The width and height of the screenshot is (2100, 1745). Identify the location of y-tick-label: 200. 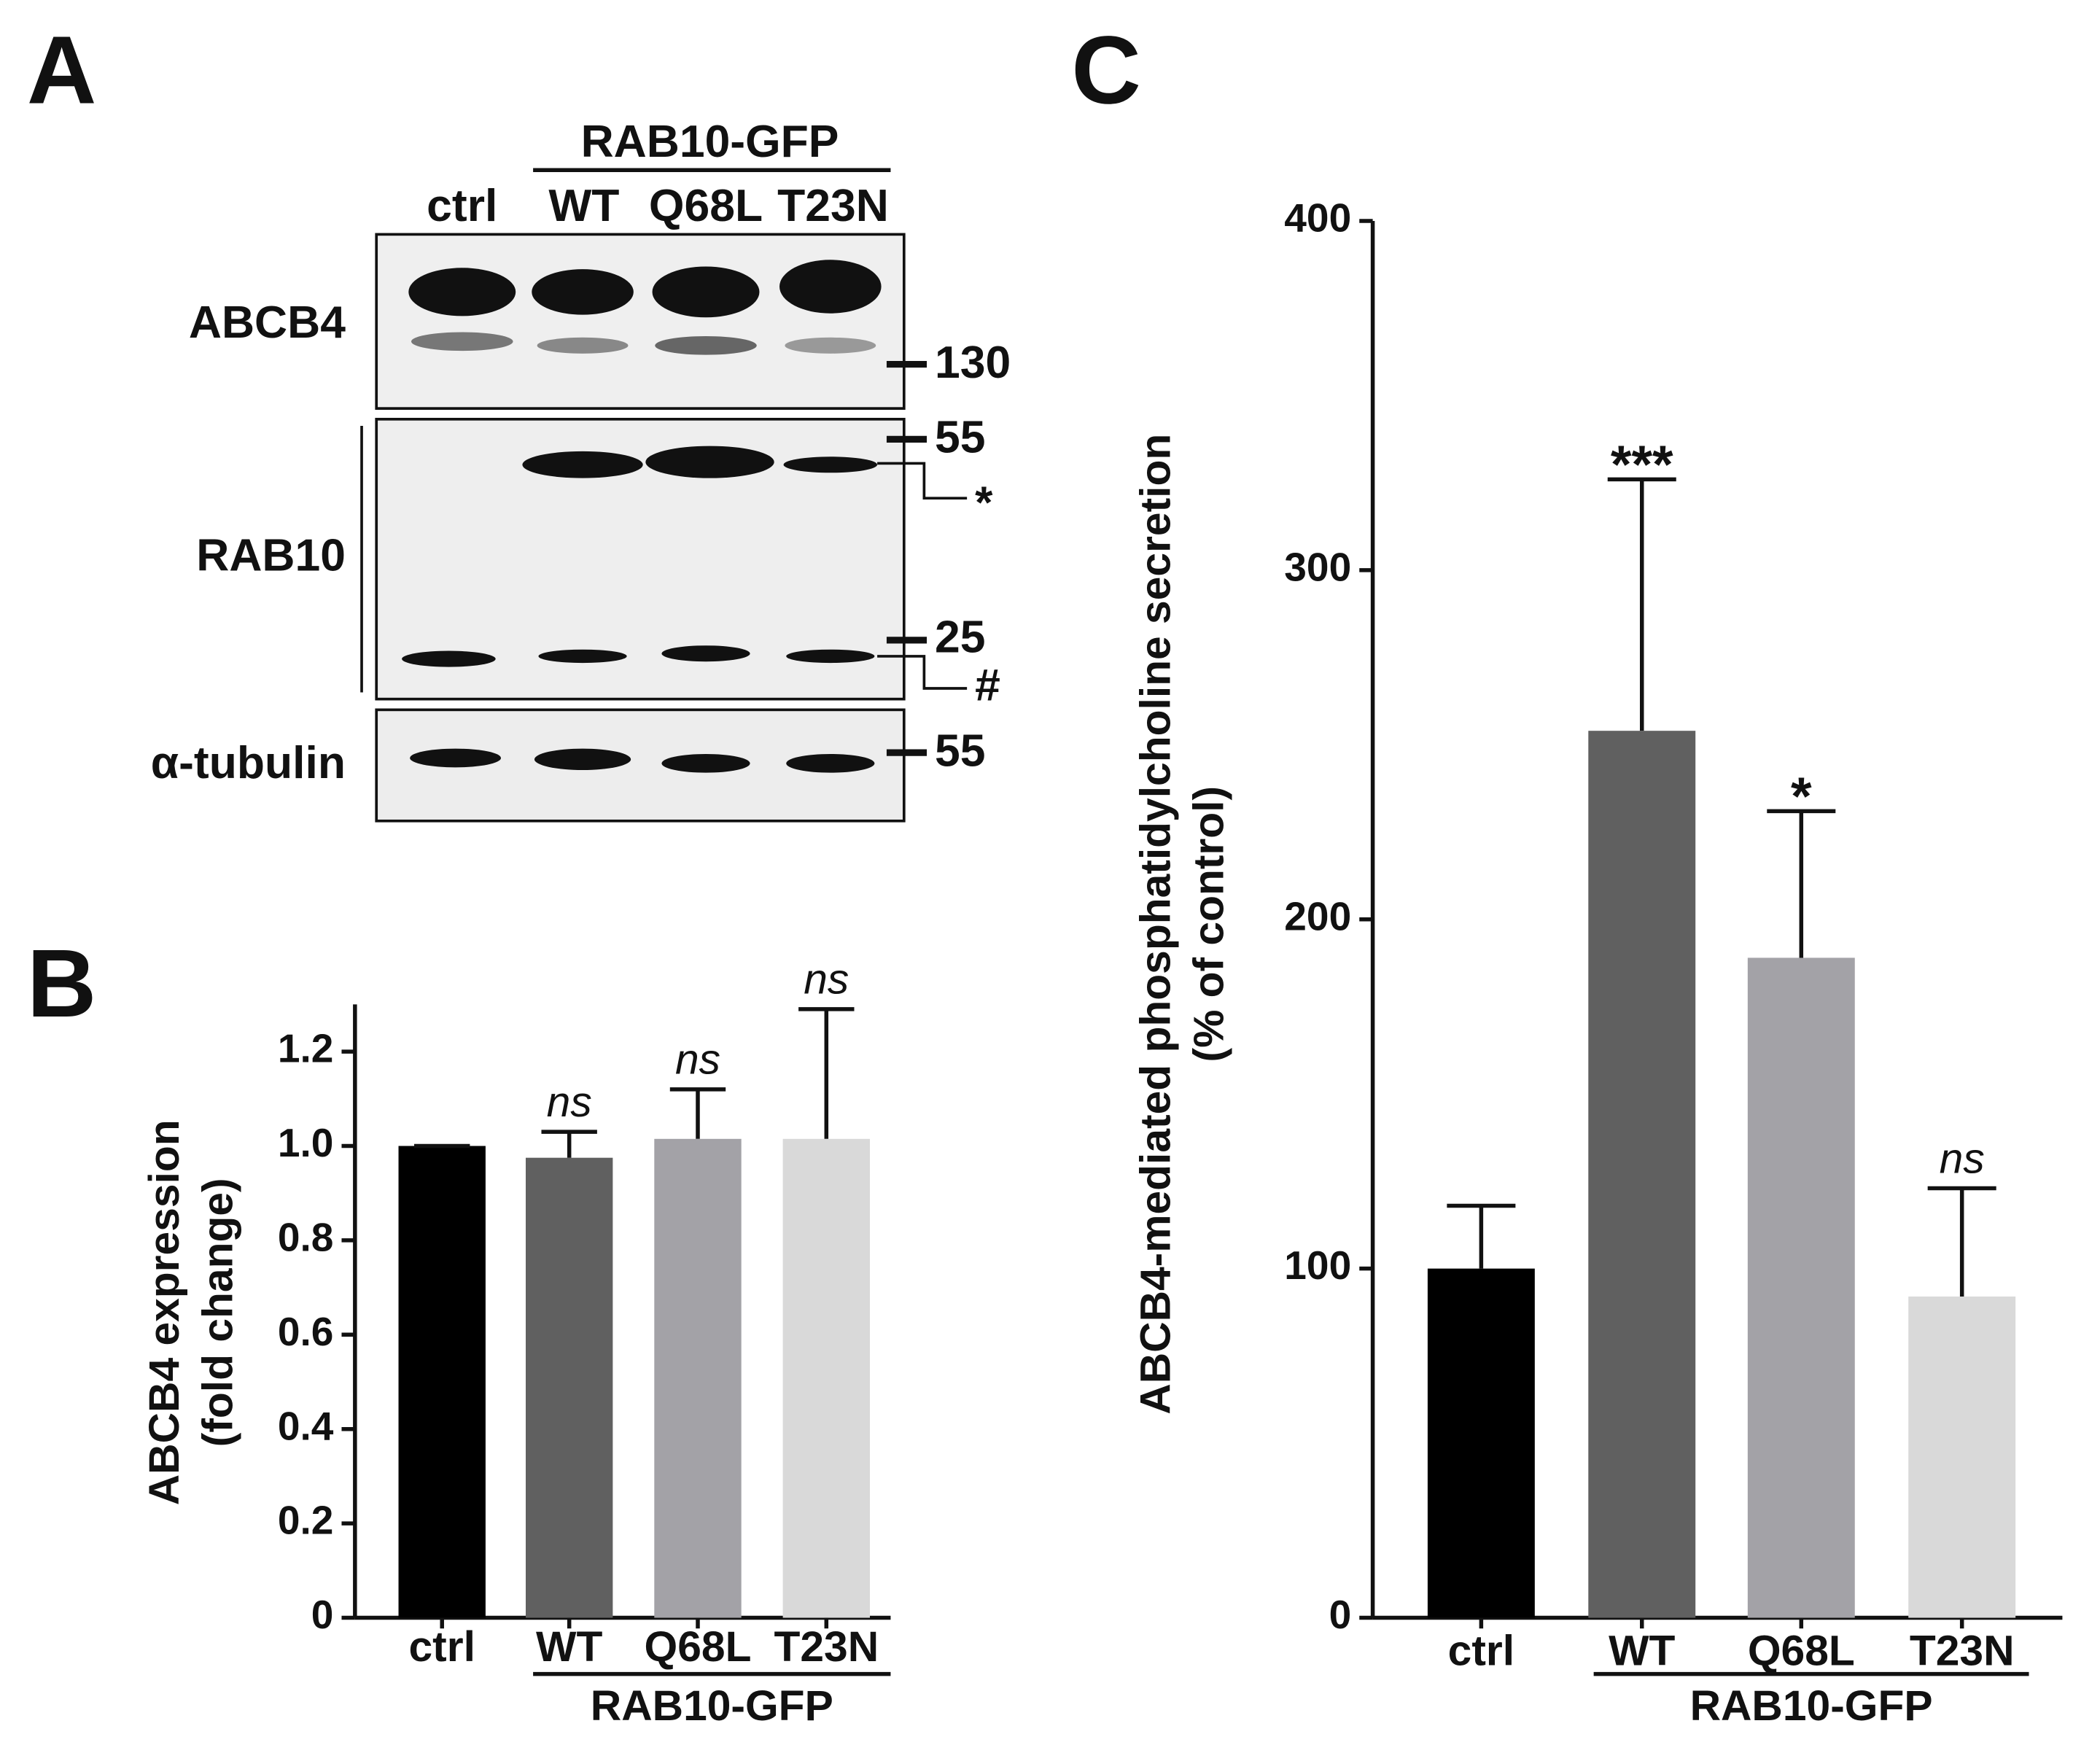
(1317, 915).